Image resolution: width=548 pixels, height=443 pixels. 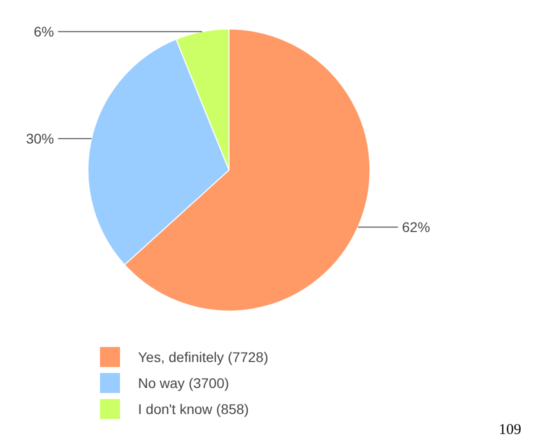 I want to click on data-label: 6%, so click(x=44, y=32).